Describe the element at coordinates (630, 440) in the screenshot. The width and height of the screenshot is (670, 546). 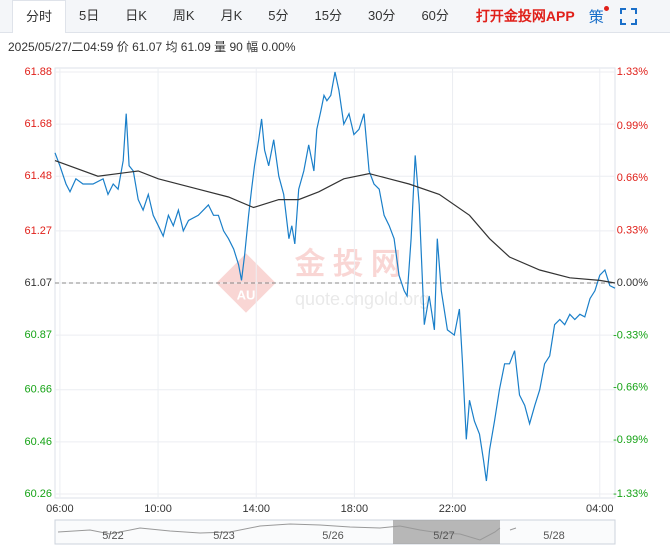
I see `y2-tick-label: -0.99%` at that location.